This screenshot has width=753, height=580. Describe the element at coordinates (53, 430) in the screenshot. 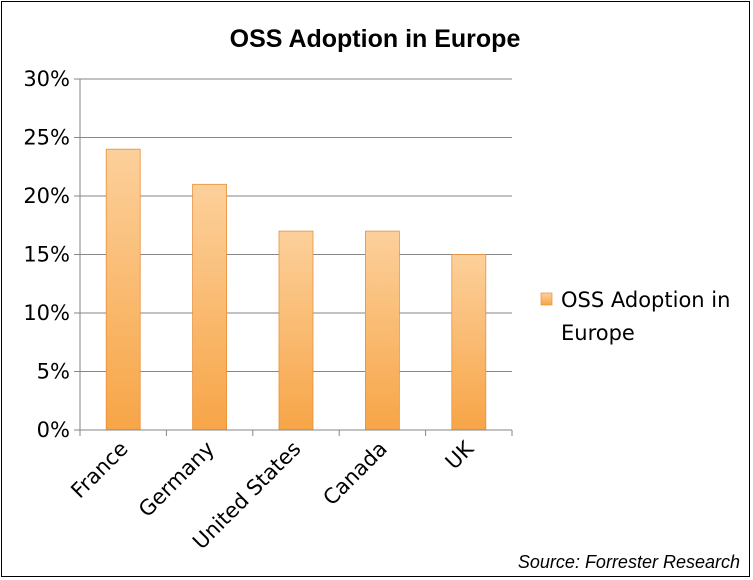

I see `y-tick-label: 0%` at that location.